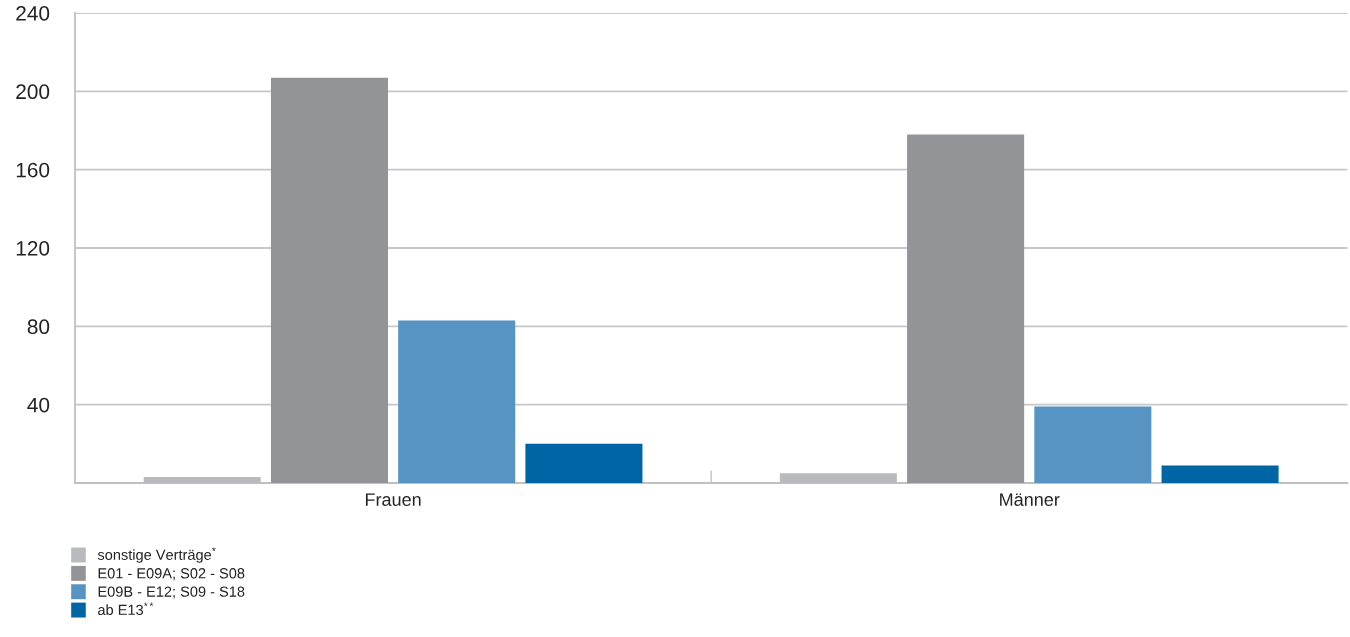  What do you see at coordinates (171, 592) in the screenshot?
I see `legend-label: E09B - E12; S09 - S18` at bounding box center [171, 592].